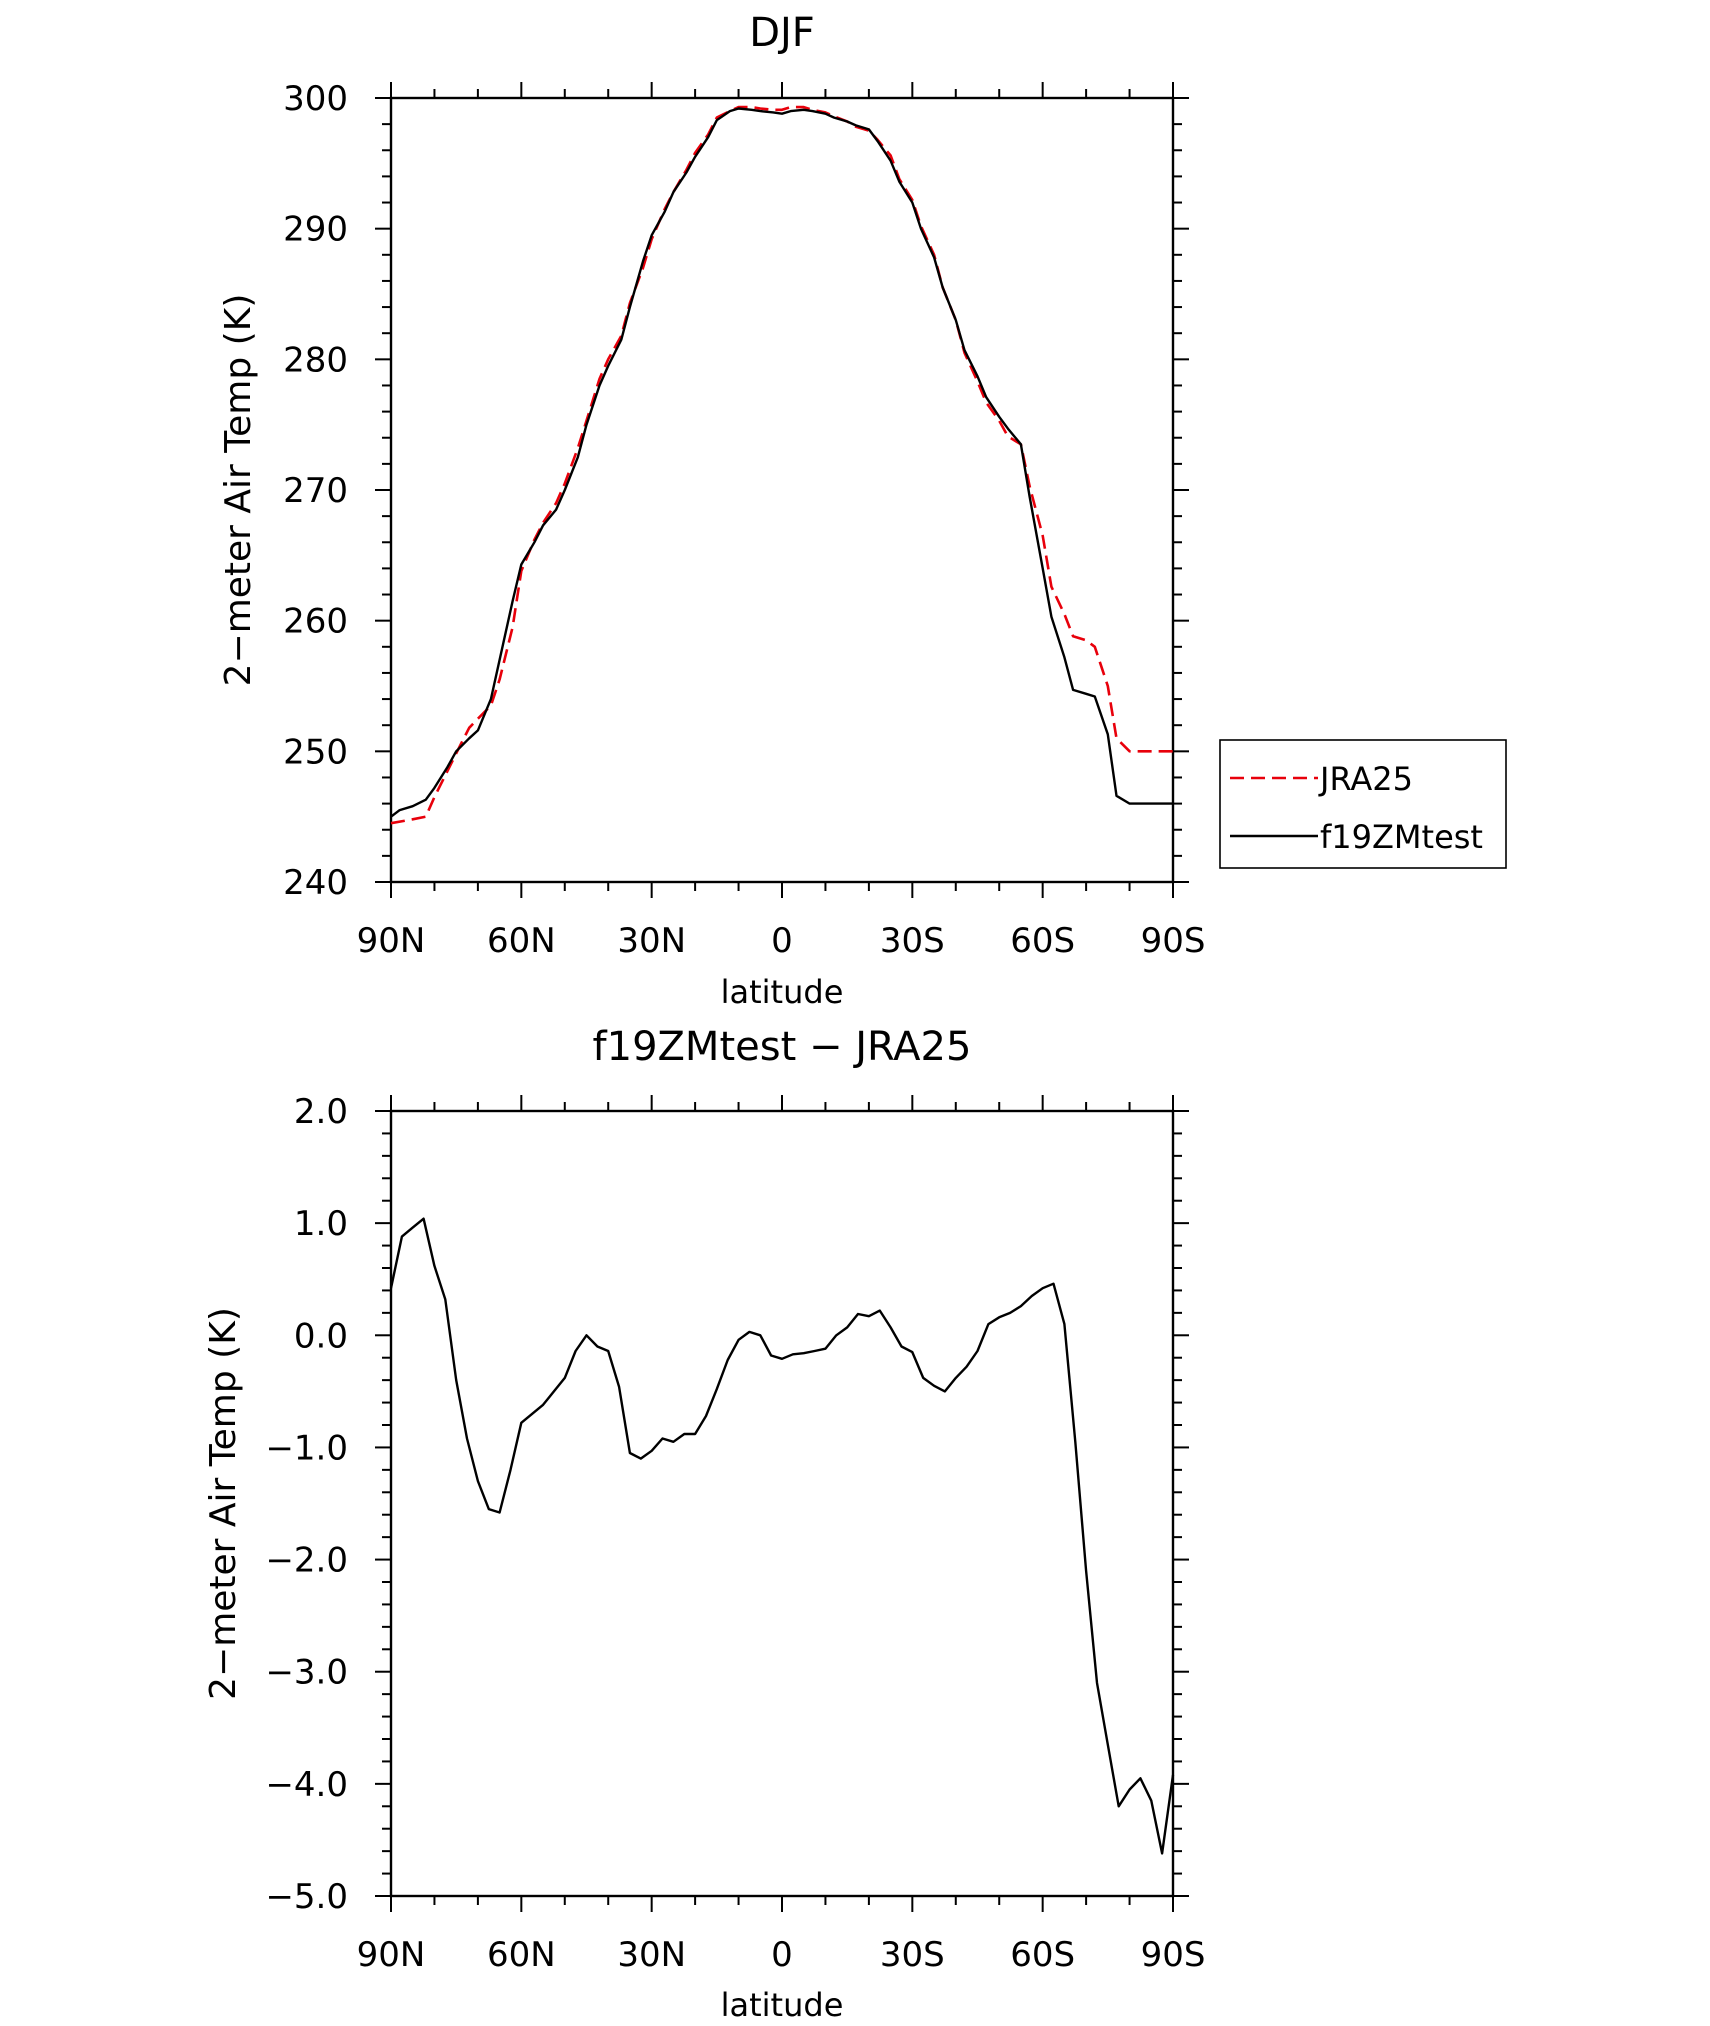  I want to click on chart-title: f19ZMtest − JRA25, so click(782, 1047).